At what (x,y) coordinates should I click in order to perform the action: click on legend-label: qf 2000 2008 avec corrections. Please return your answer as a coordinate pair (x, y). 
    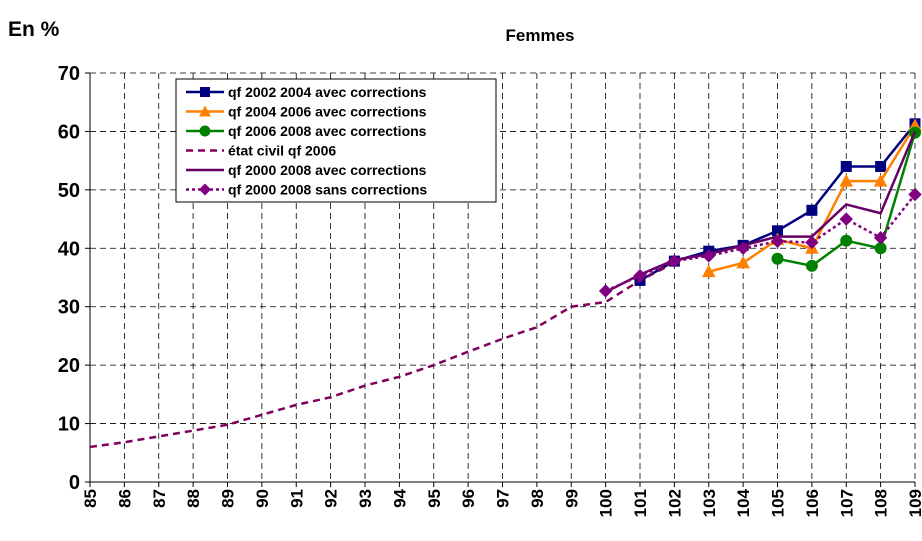
    Looking at the image, I should click on (327, 170).